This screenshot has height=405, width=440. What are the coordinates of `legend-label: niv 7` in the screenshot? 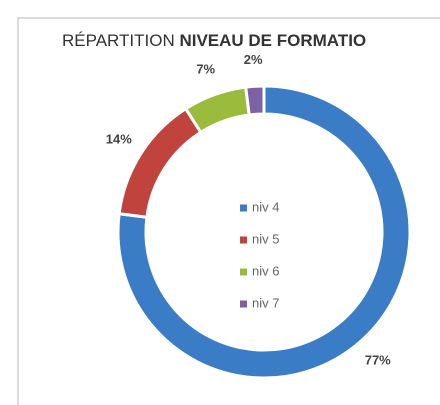 It's located at (265, 302).